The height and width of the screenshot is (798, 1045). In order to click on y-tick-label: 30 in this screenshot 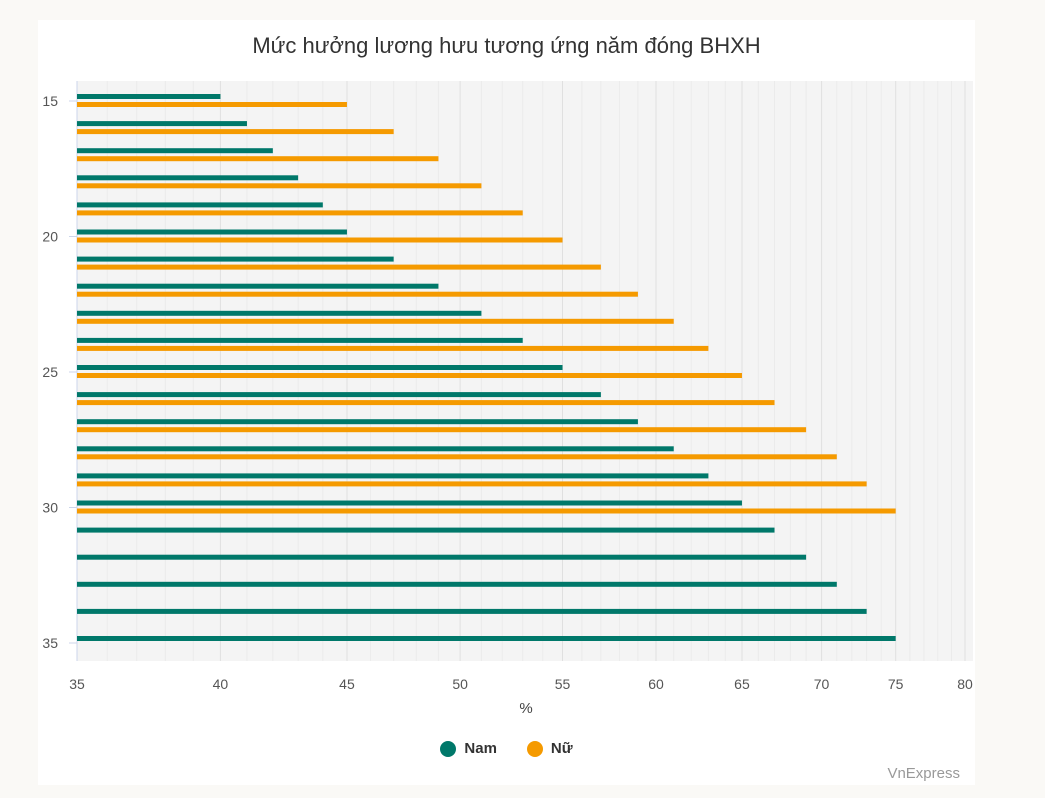, I will do `click(50, 508)`.